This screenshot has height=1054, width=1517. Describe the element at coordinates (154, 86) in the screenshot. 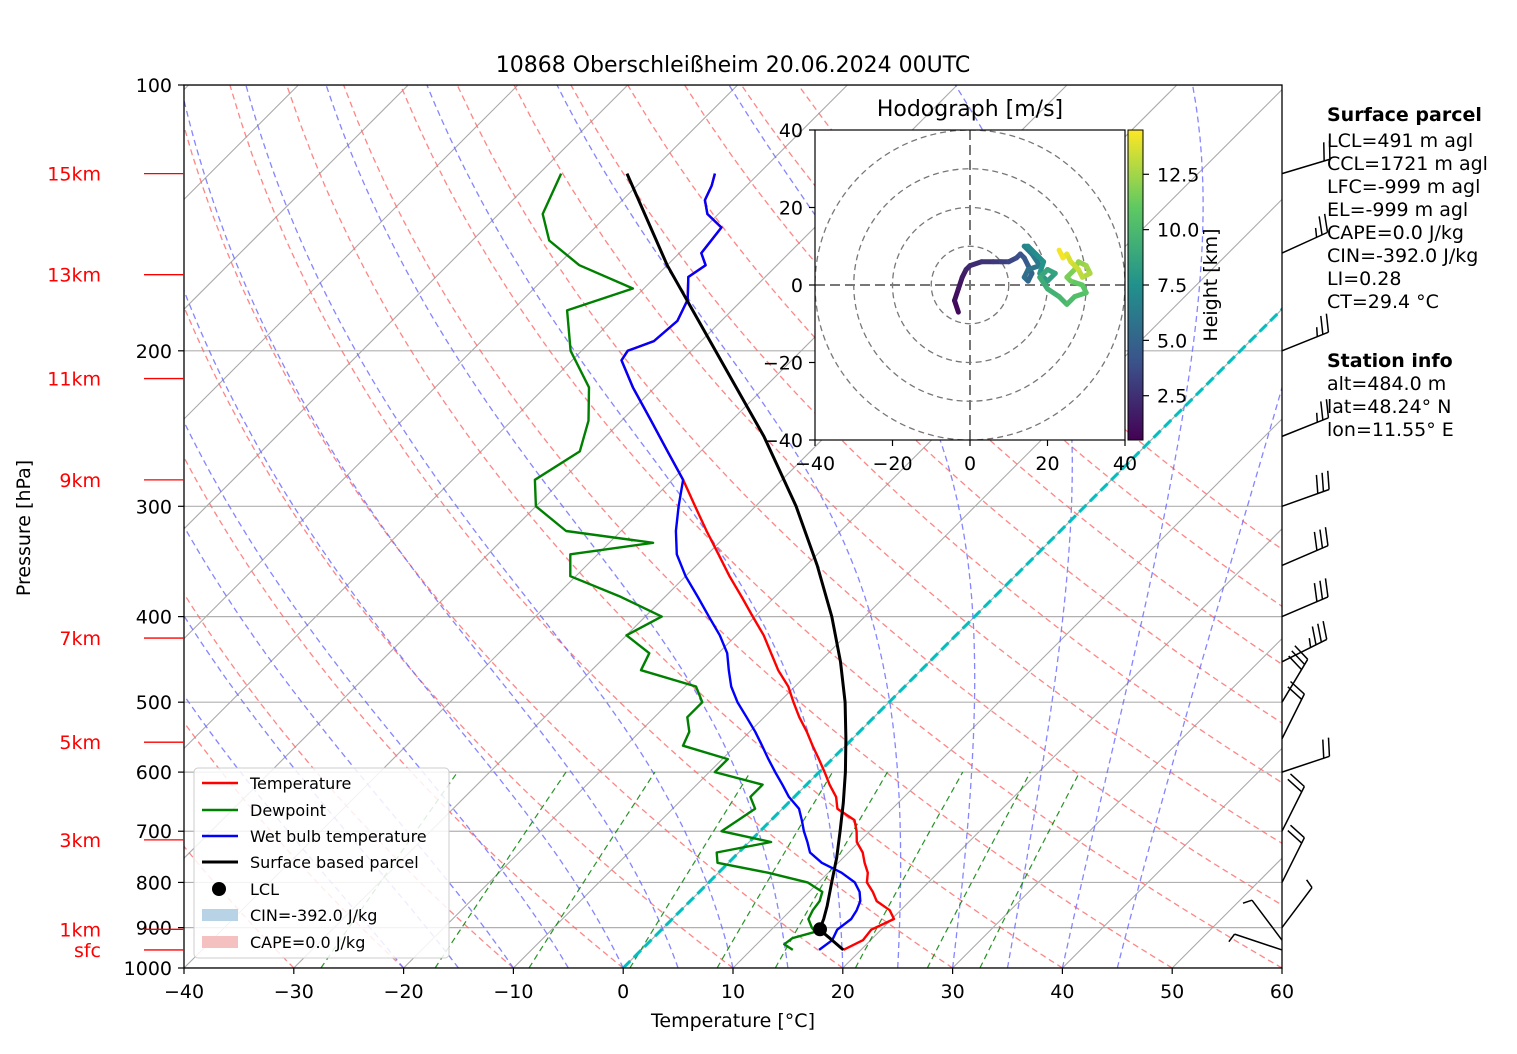

I see `y-tick-label: 100` at that location.